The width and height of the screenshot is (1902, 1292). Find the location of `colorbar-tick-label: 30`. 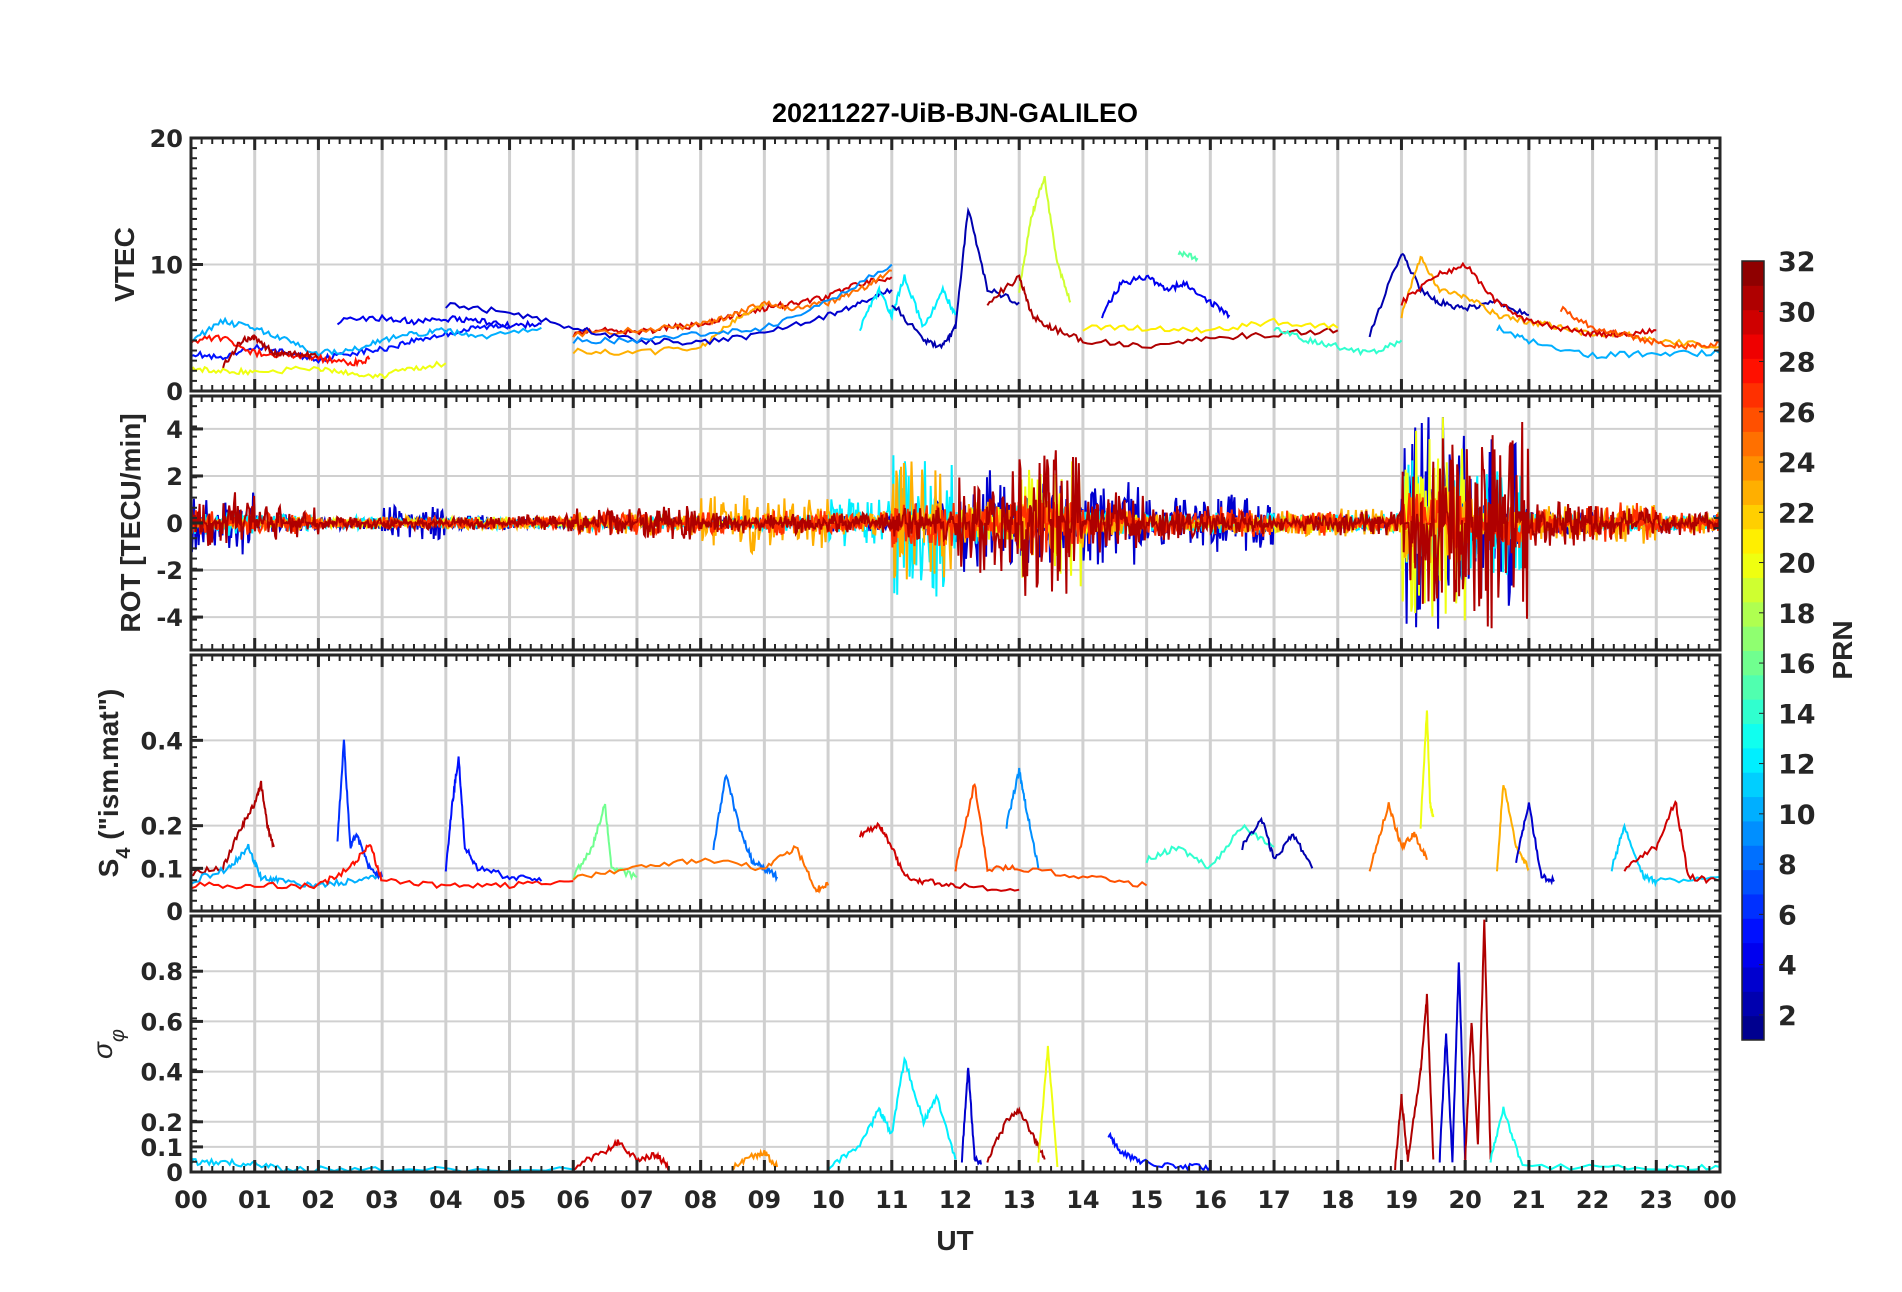

colorbar-tick-label: 30 is located at coordinates (1797, 312).